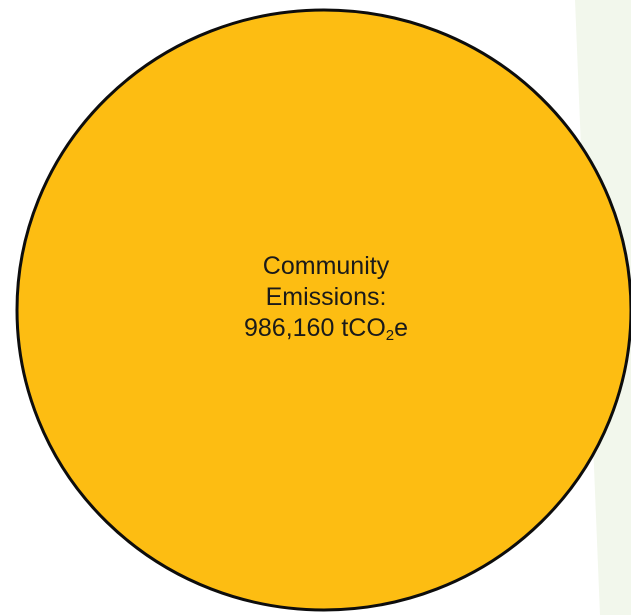 The image size is (631, 615). What do you see at coordinates (390, 335) in the screenshot?
I see `emissions-unit-subscript: 2` at bounding box center [390, 335].